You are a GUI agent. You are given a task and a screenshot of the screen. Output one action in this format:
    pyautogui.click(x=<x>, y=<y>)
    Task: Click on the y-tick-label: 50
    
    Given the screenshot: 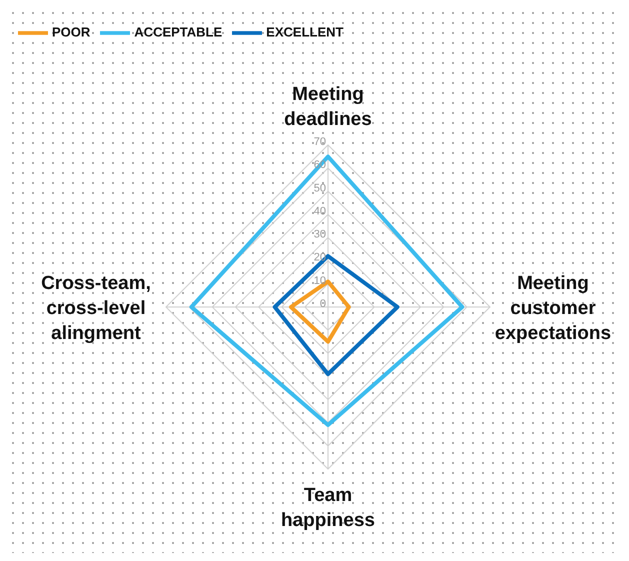 What is the action you would take?
    pyautogui.click(x=320, y=188)
    